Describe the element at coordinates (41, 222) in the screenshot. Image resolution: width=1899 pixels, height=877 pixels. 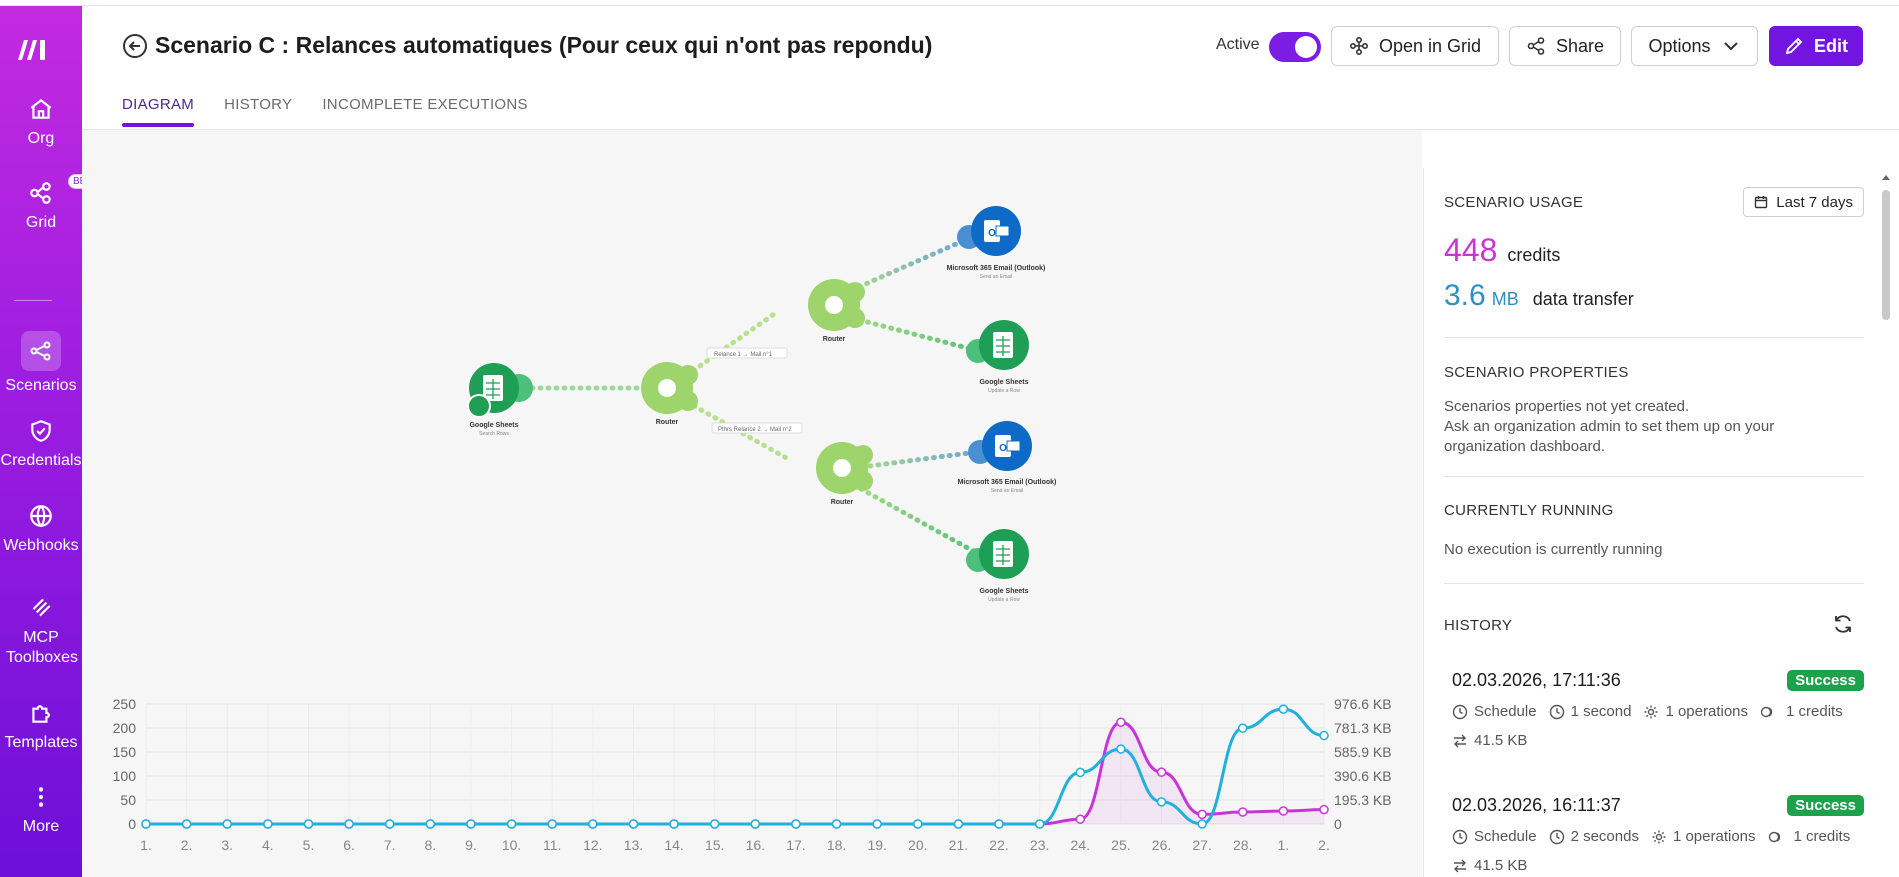
I see `sidebar-item-label: Grid` at that location.